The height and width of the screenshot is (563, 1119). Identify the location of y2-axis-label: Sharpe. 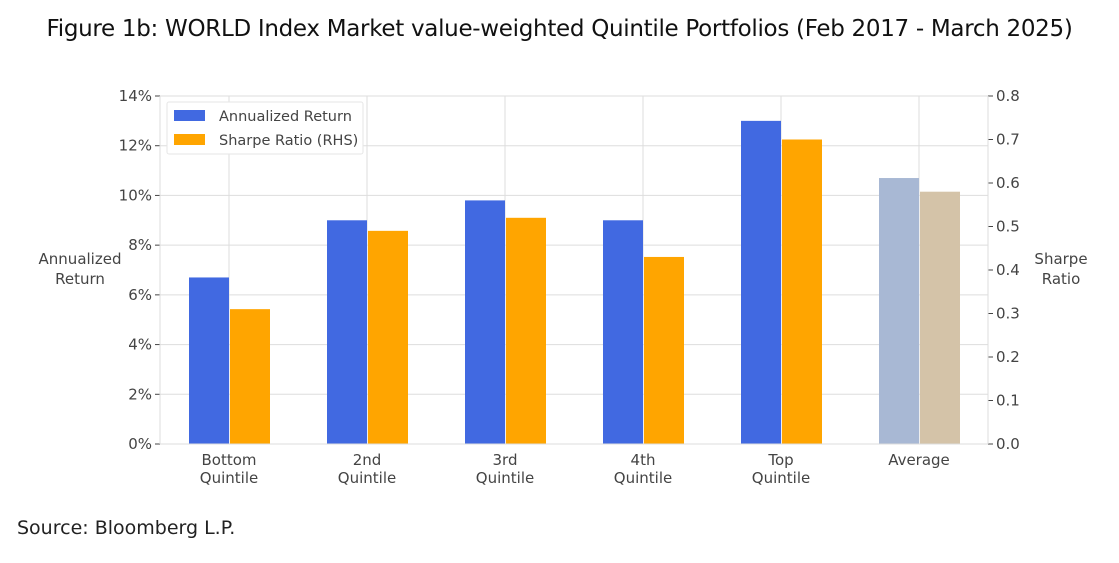
(1060, 259).